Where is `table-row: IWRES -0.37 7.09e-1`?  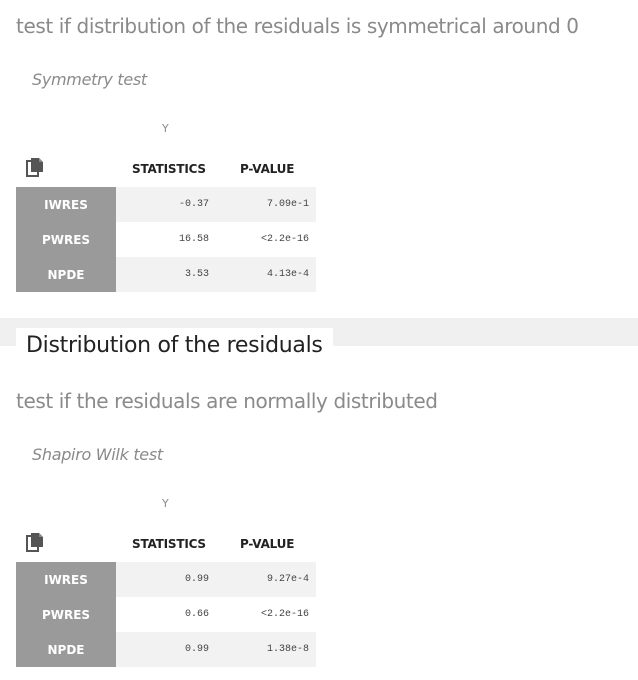
table-row: IWRES -0.37 7.09e-1 is located at coordinates (166, 204).